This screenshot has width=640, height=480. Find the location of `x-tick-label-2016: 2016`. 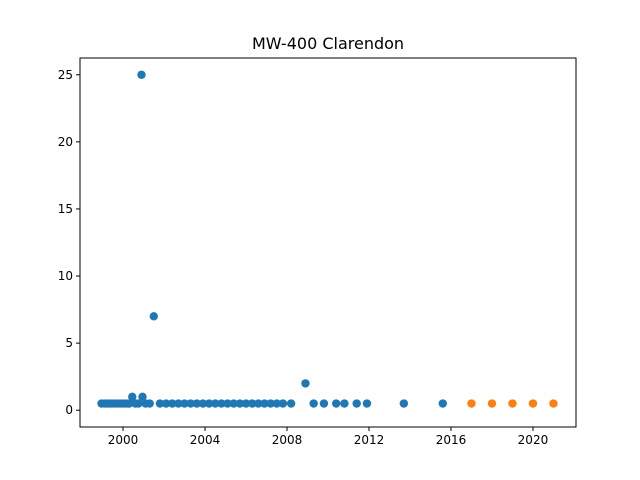

x-tick-label-2016: 2016 is located at coordinates (451, 440).